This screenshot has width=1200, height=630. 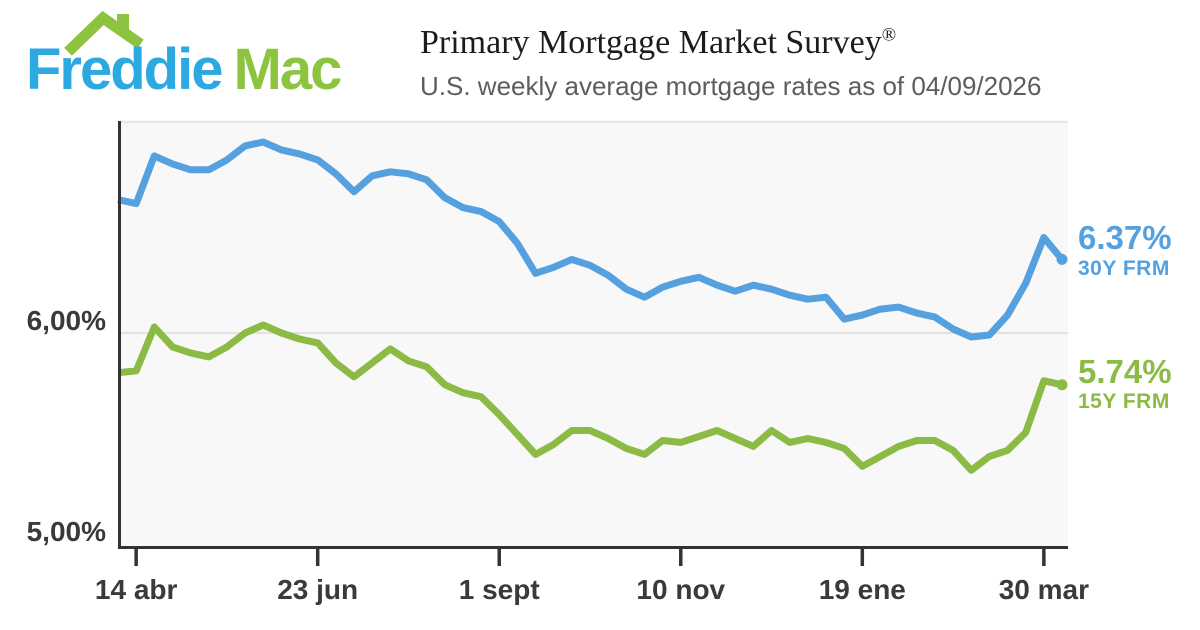 I want to click on y-axis-line, so click(x=119, y=335).